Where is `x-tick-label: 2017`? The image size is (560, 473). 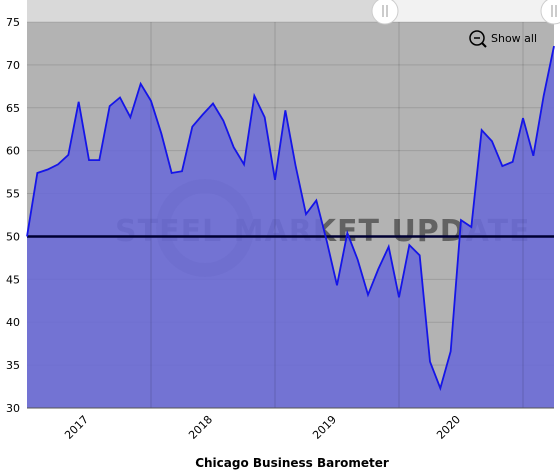
x-tick-label: 2017 is located at coordinates (76, 427).